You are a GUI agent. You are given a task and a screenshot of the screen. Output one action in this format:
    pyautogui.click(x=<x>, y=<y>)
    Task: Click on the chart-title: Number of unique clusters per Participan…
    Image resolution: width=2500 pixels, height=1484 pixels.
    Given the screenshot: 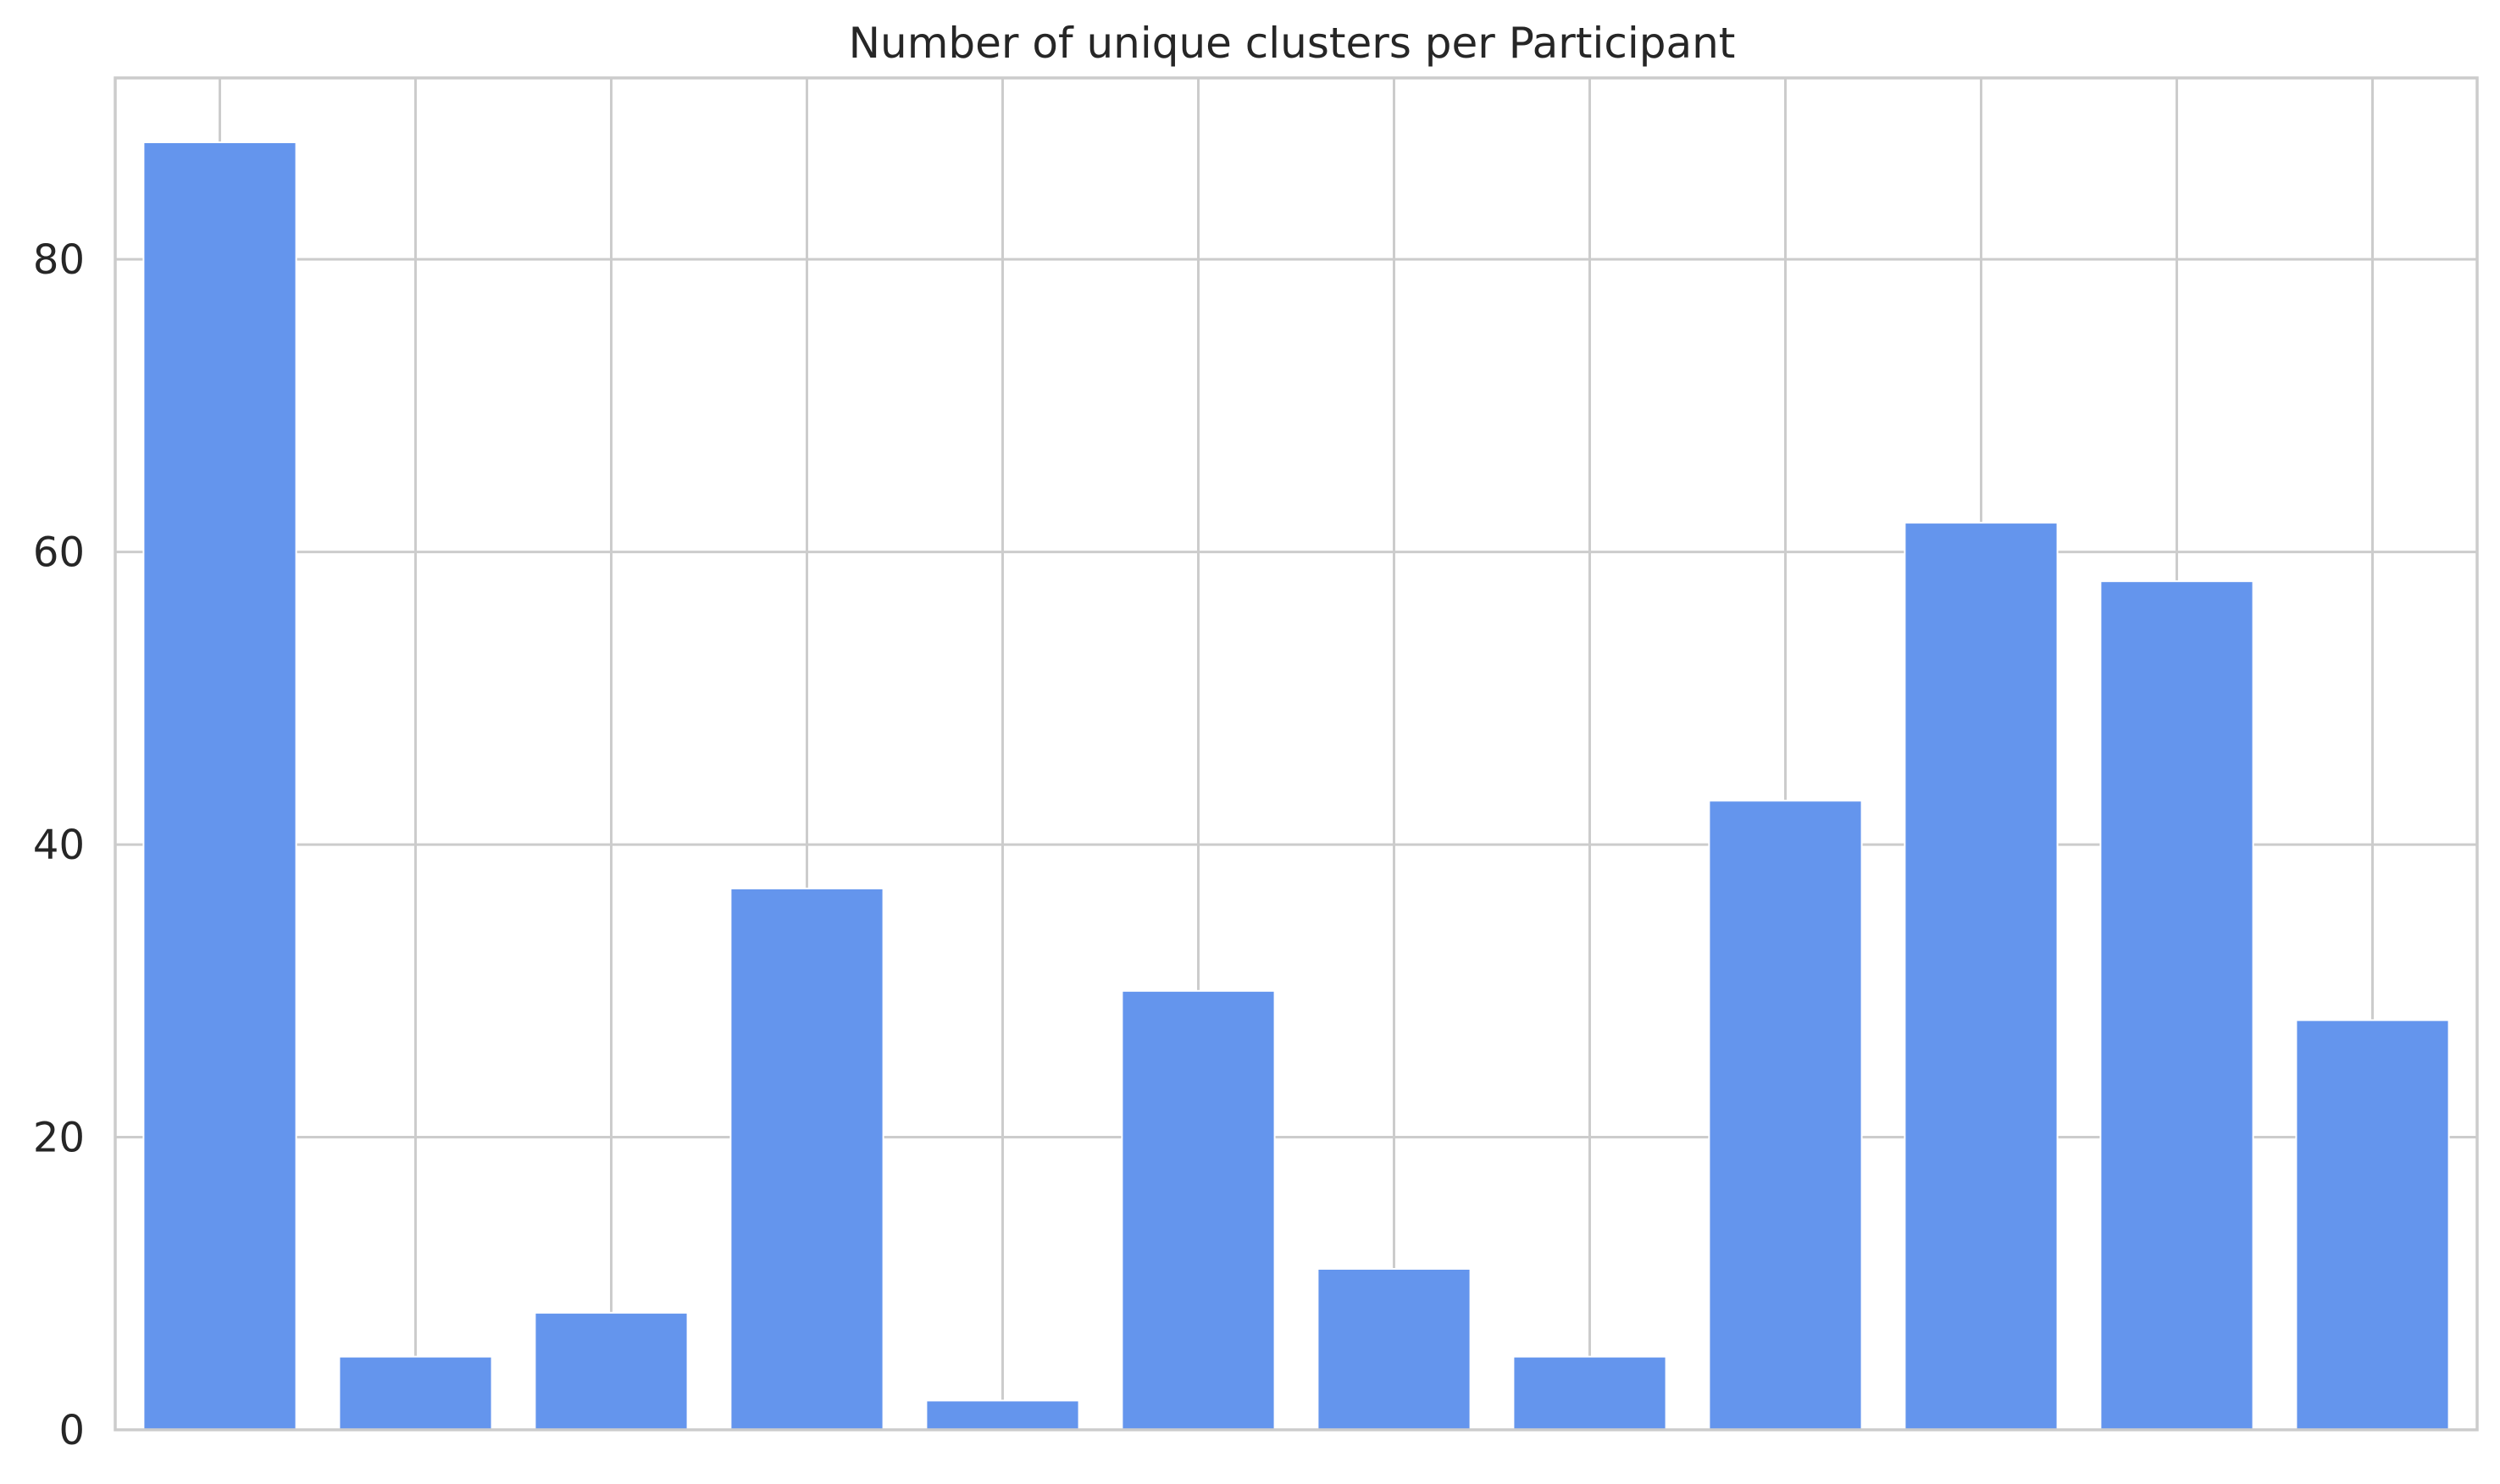 What is the action you would take?
    pyautogui.click(x=1292, y=43)
    